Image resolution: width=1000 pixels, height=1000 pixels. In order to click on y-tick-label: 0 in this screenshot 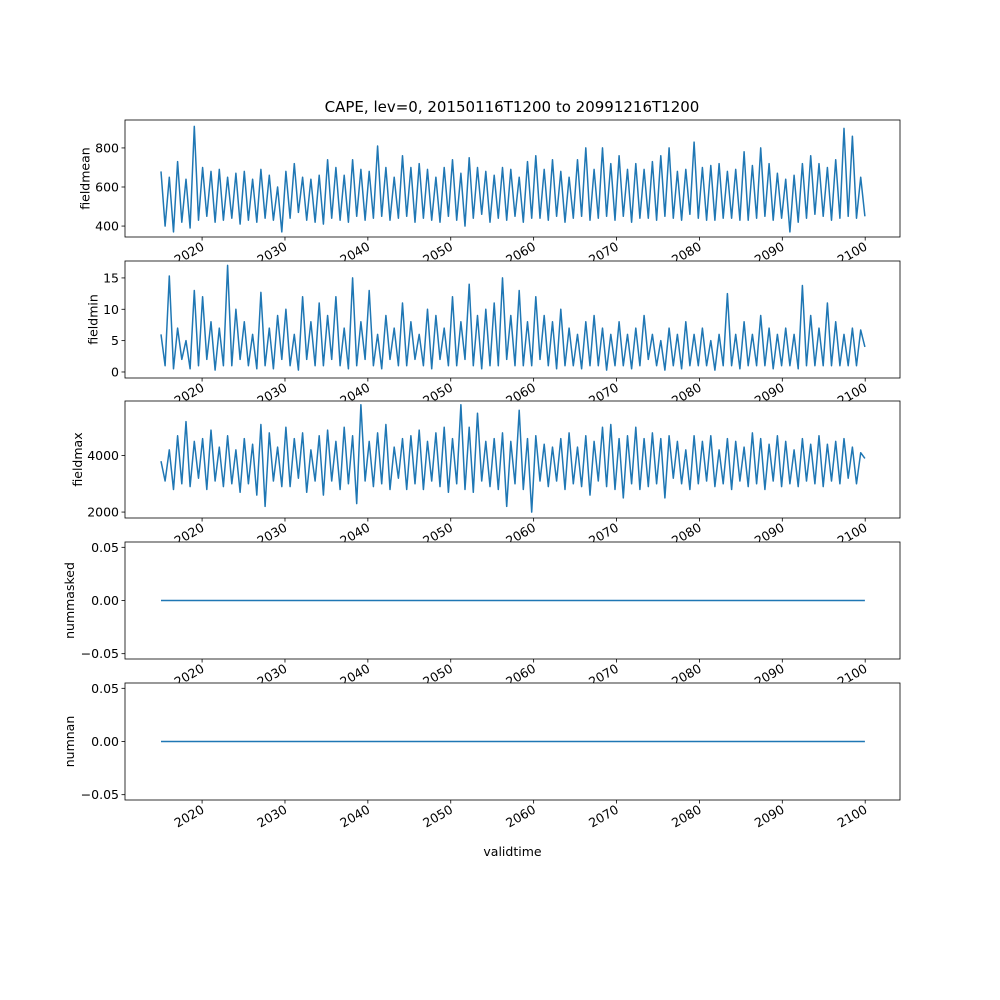, I will do `click(115, 371)`.